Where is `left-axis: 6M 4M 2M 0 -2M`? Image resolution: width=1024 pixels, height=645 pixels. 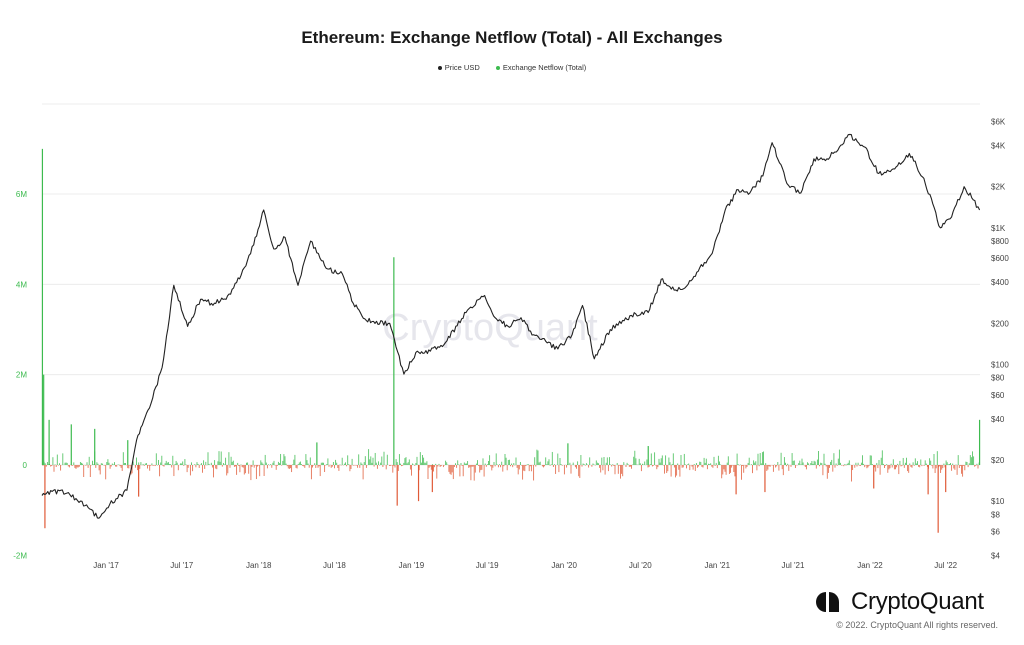
left-axis: 6M 4M 2M 0 -2M is located at coordinates (20, 375).